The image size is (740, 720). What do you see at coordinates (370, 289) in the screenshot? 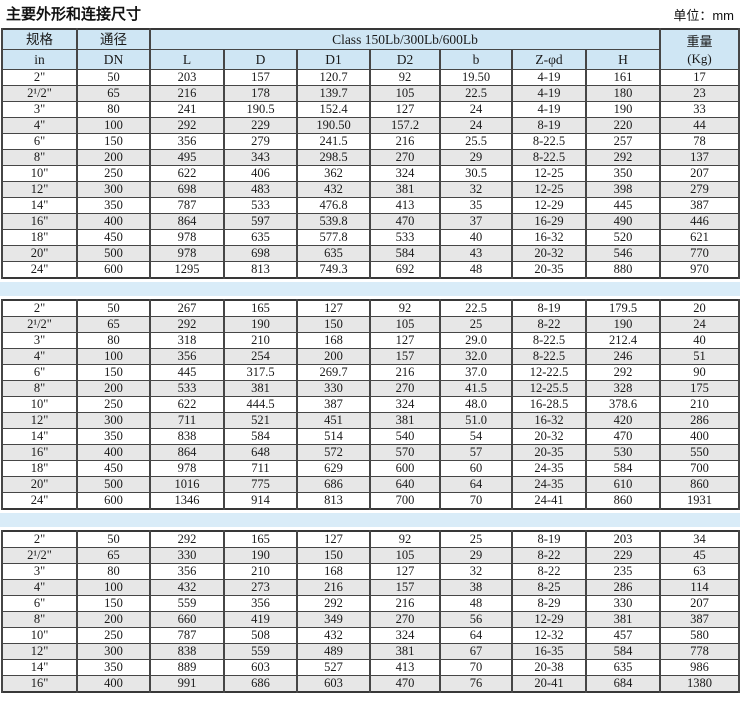
I see `section-separator` at bounding box center [370, 289].